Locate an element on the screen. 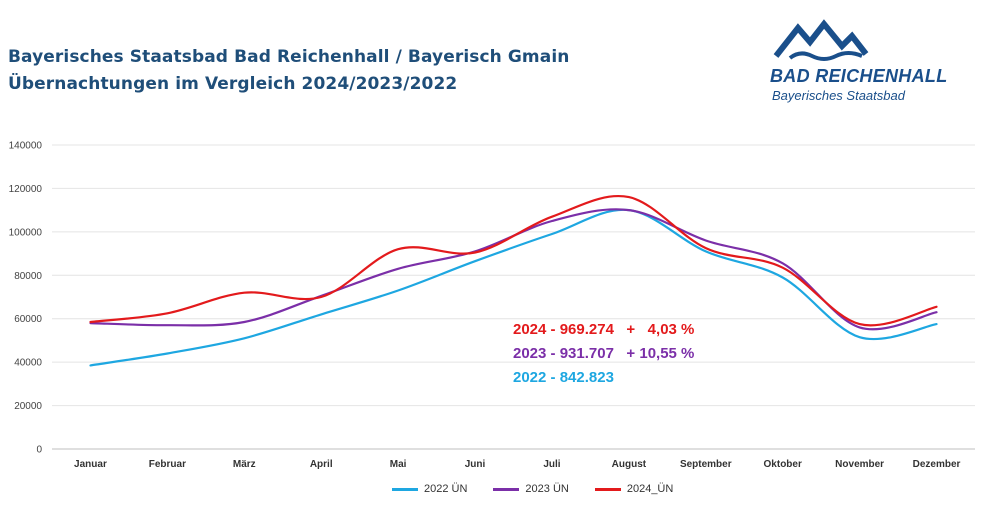 Image resolution: width=987 pixels, height=509 pixels. logo-subtitle: Bayerisches Staatsbad is located at coordinates (838, 95).